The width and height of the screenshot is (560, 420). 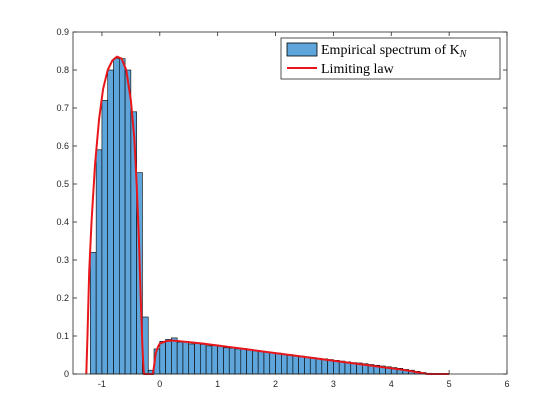 I want to click on y-tick-label-7: 0.7, so click(x=62, y=108).